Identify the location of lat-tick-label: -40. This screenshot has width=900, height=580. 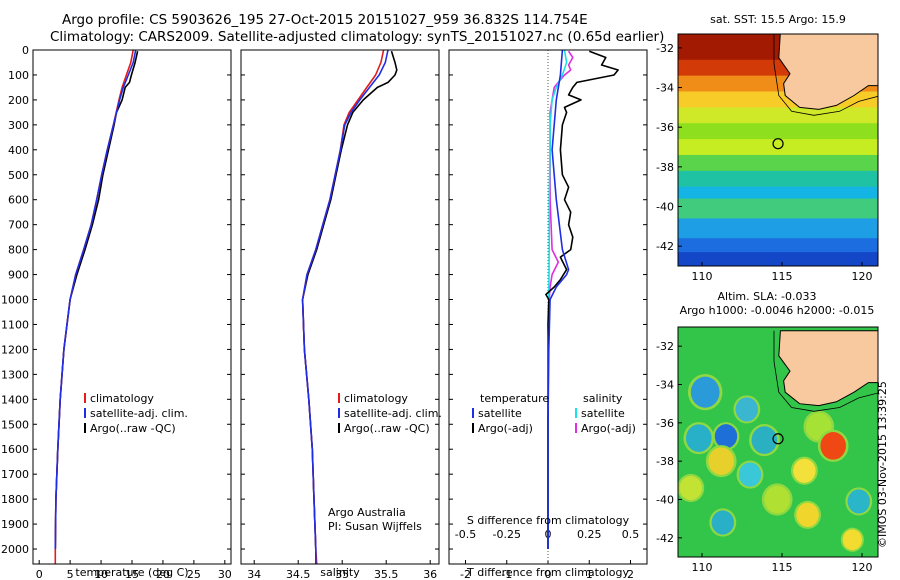
(665, 500).